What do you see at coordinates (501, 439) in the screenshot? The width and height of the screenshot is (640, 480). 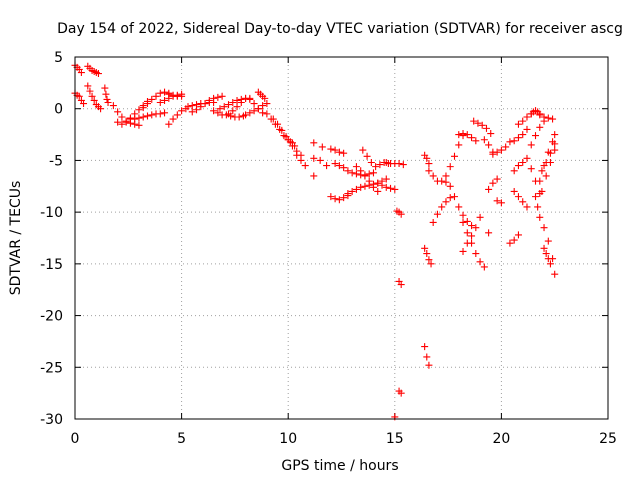 I see `x-tick-label: 20` at bounding box center [501, 439].